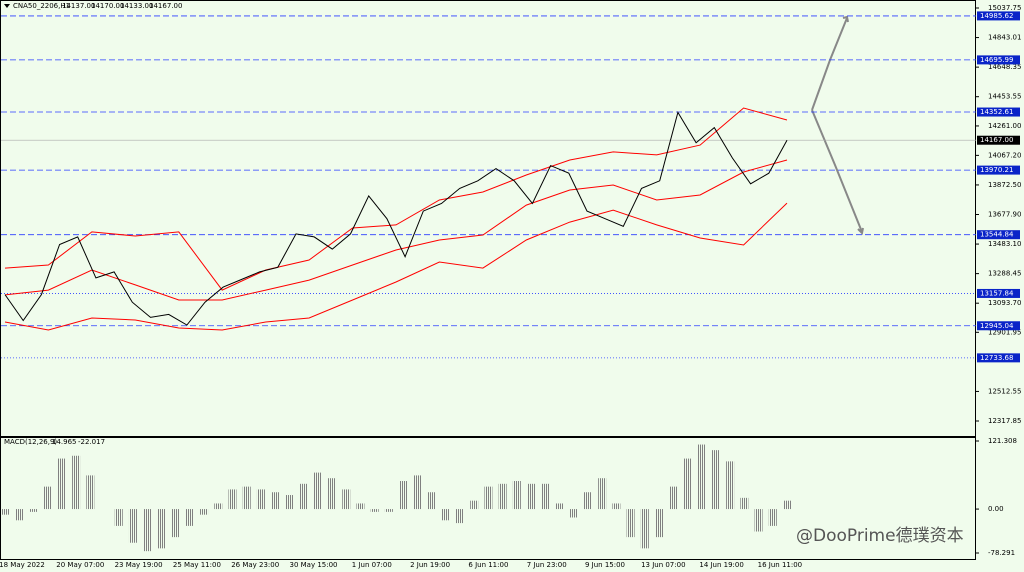 The width and height of the screenshot is (1024, 572). What do you see at coordinates (30, 442) in the screenshot?
I see `macd-name: MACD(12,26,9)` at bounding box center [30, 442].